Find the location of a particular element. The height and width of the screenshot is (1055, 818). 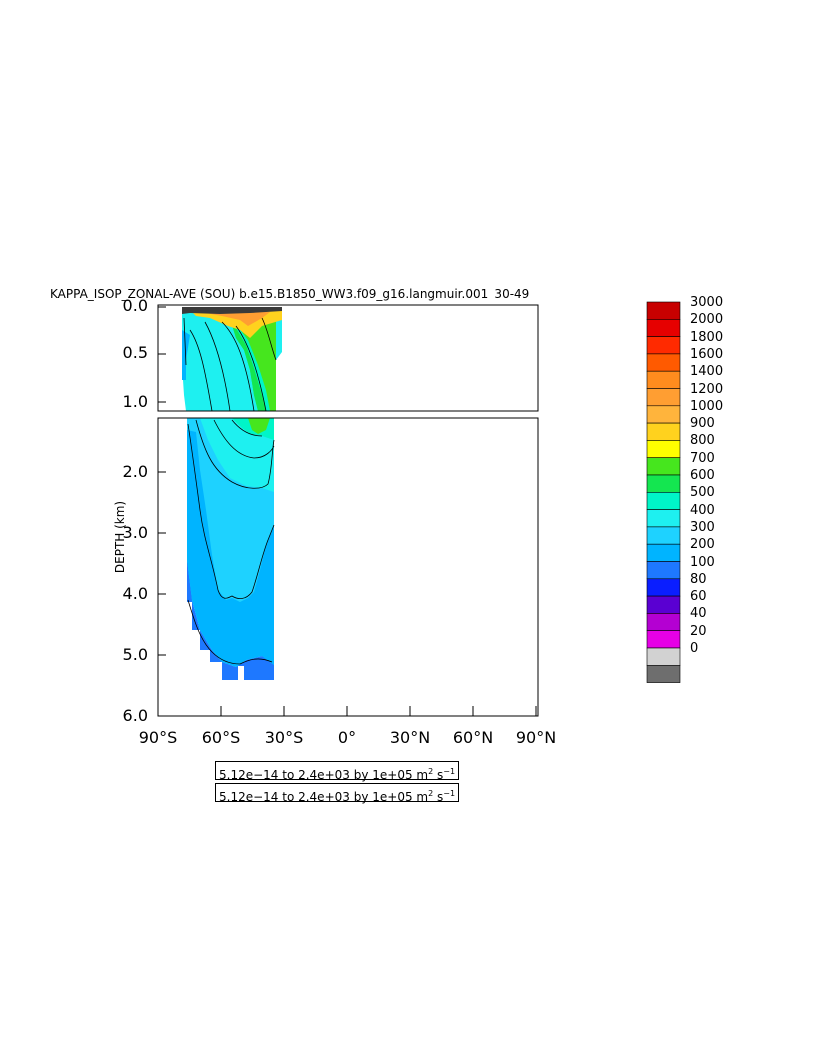

contour-info-box-1: 5.12e−14 to 2.4e+03 by 1e+05 m2 s−1 is located at coordinates (337, 771).